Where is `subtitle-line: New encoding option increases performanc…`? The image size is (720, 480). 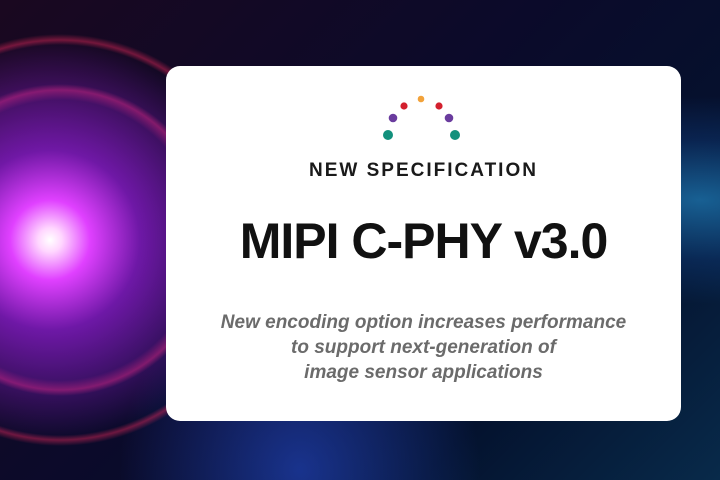 subtitle-line: New encoding option increases performanc… is located at coordinates (423, 322).